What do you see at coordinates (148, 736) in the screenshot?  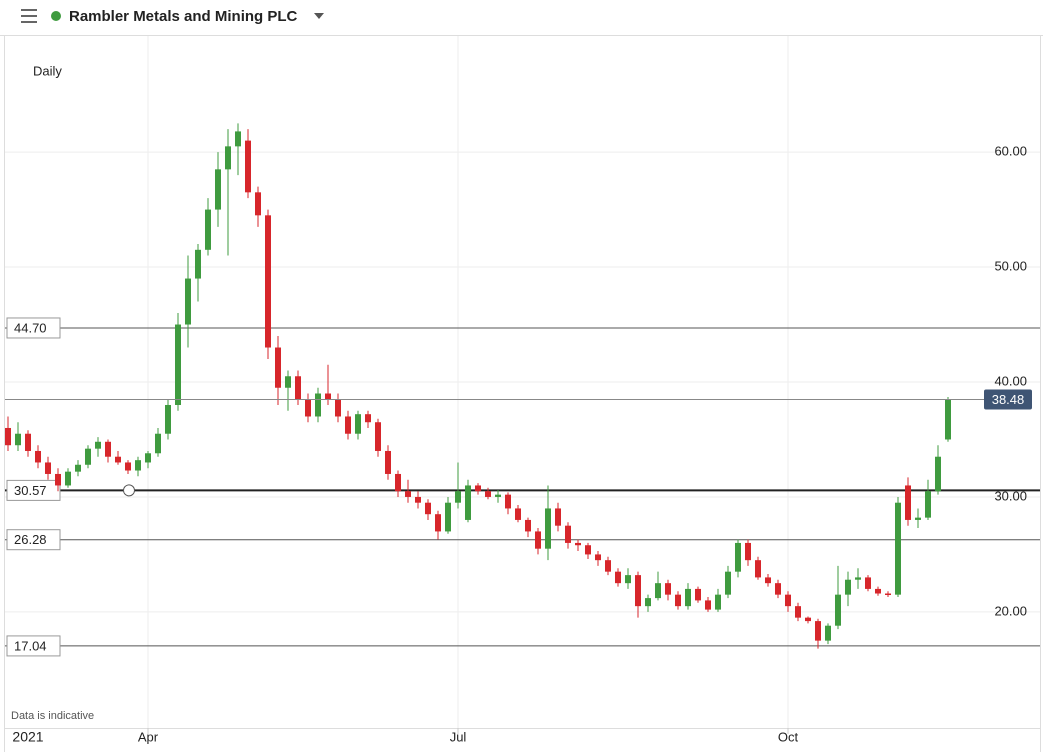 I see `x-tick-label: Apr` at bounding box center [148, 736].